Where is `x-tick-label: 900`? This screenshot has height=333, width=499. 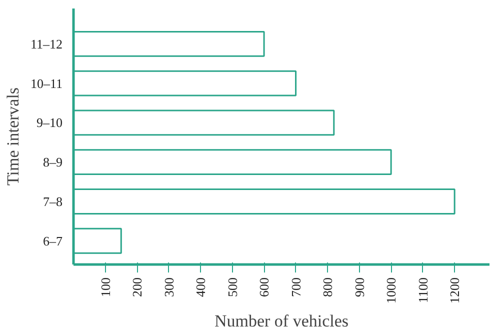 x-tick-label: 900 is located at coordinates (359, 287).